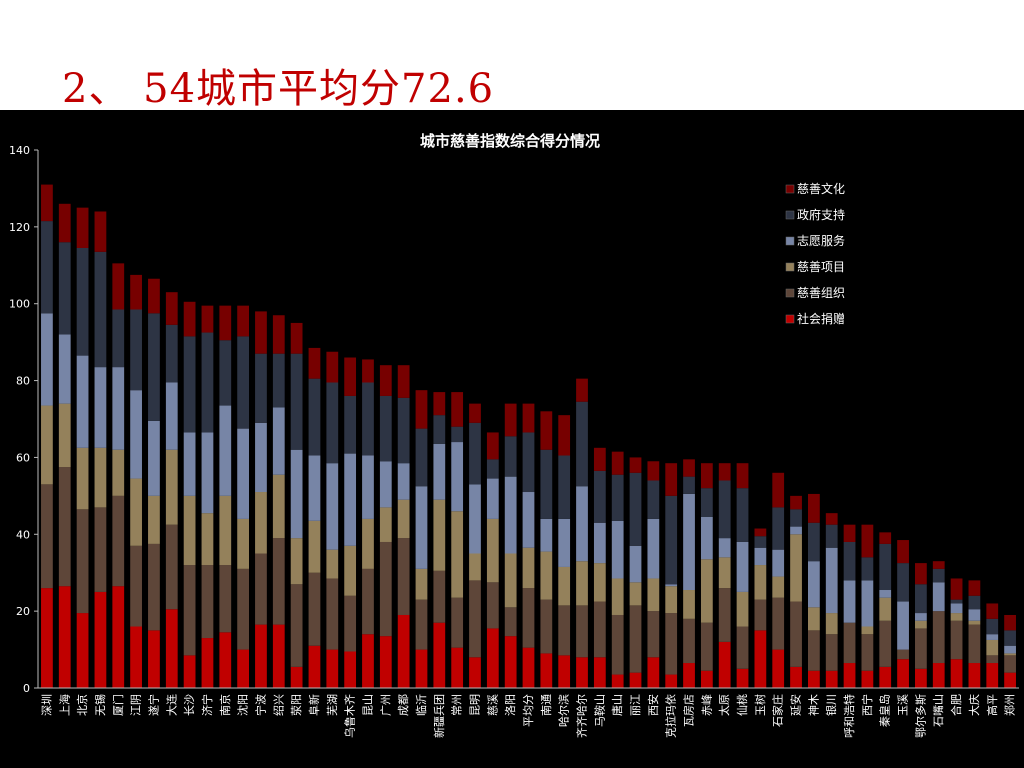 The image size is (1024, 768). I want to click on y-tick-label: 100, so click(19, 304).